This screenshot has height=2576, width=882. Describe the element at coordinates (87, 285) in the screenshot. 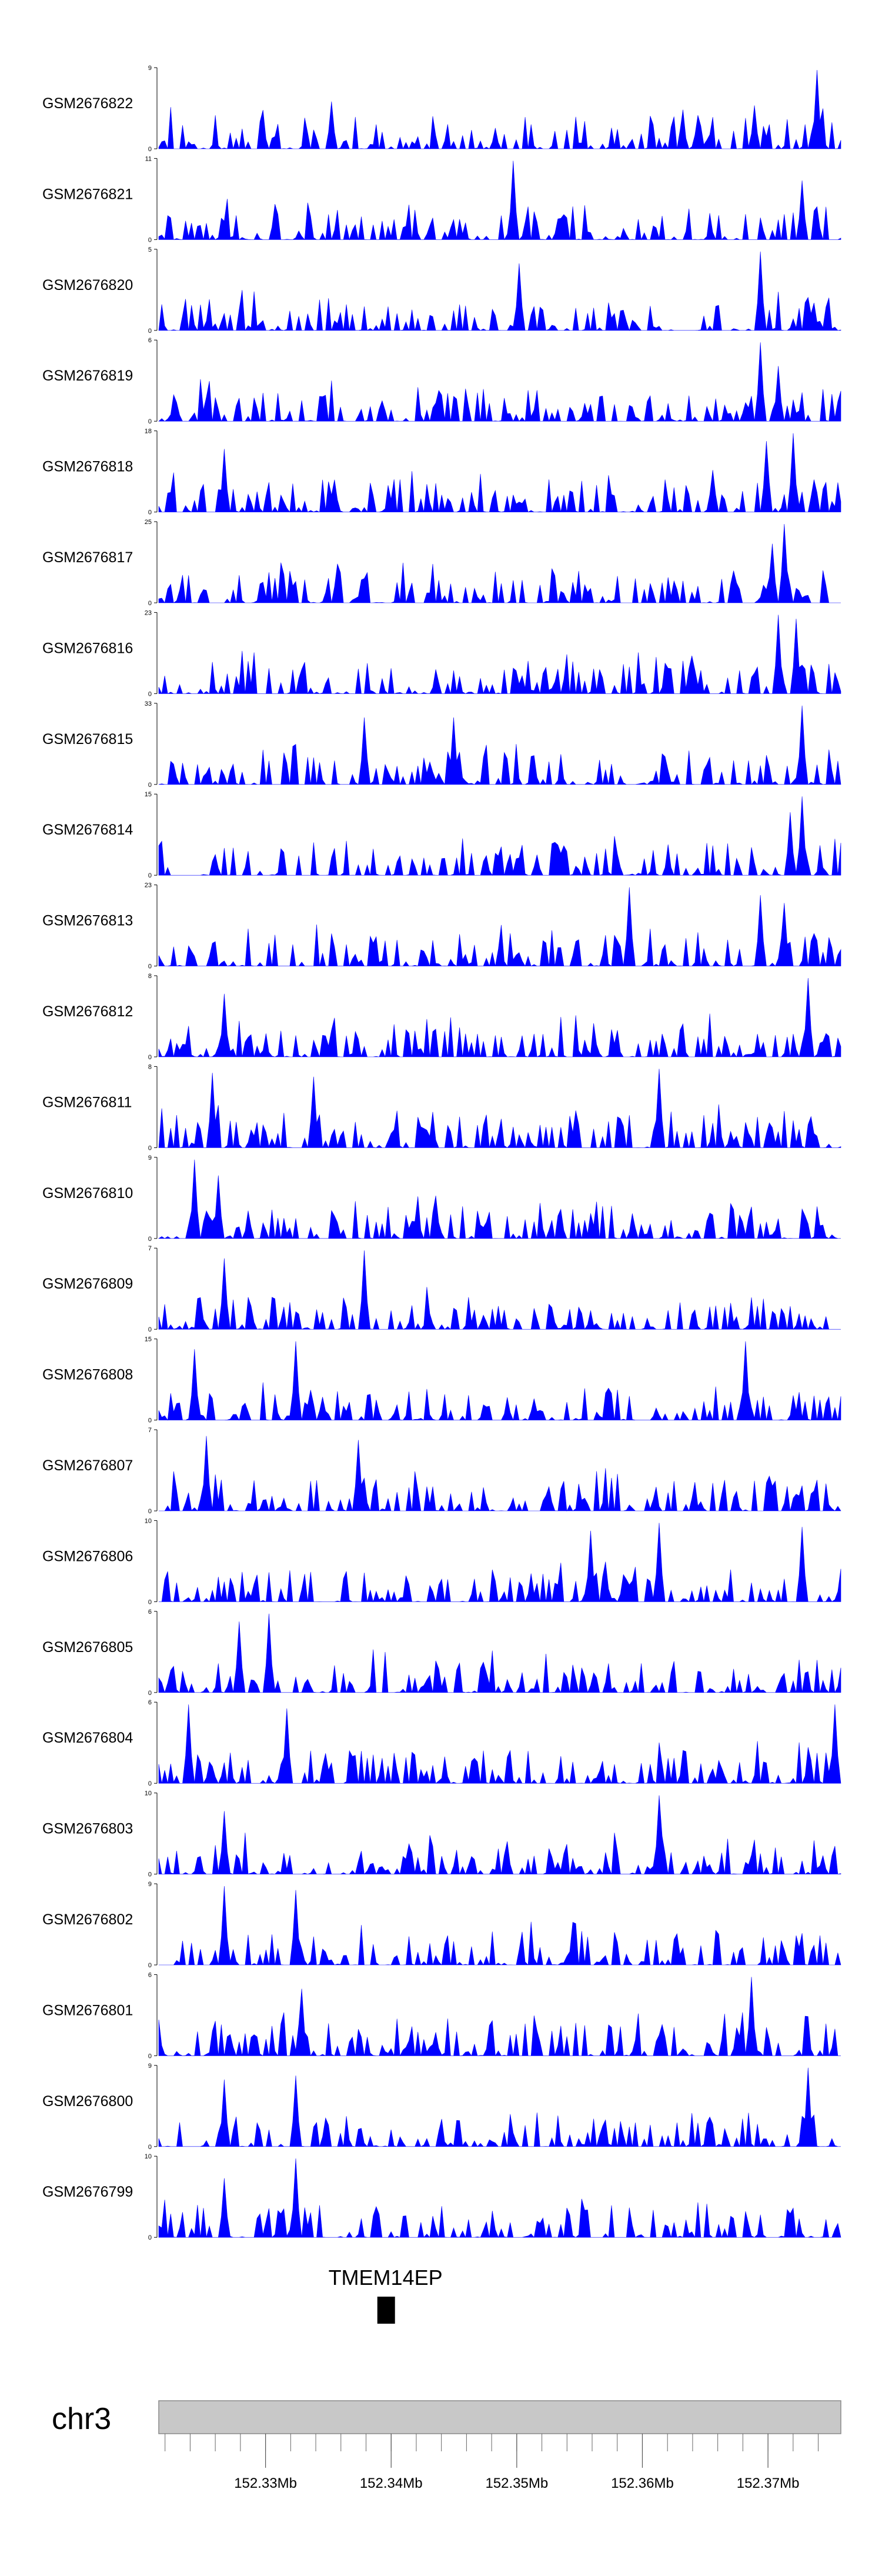

I see `track-label: GSM2676820` at that location.